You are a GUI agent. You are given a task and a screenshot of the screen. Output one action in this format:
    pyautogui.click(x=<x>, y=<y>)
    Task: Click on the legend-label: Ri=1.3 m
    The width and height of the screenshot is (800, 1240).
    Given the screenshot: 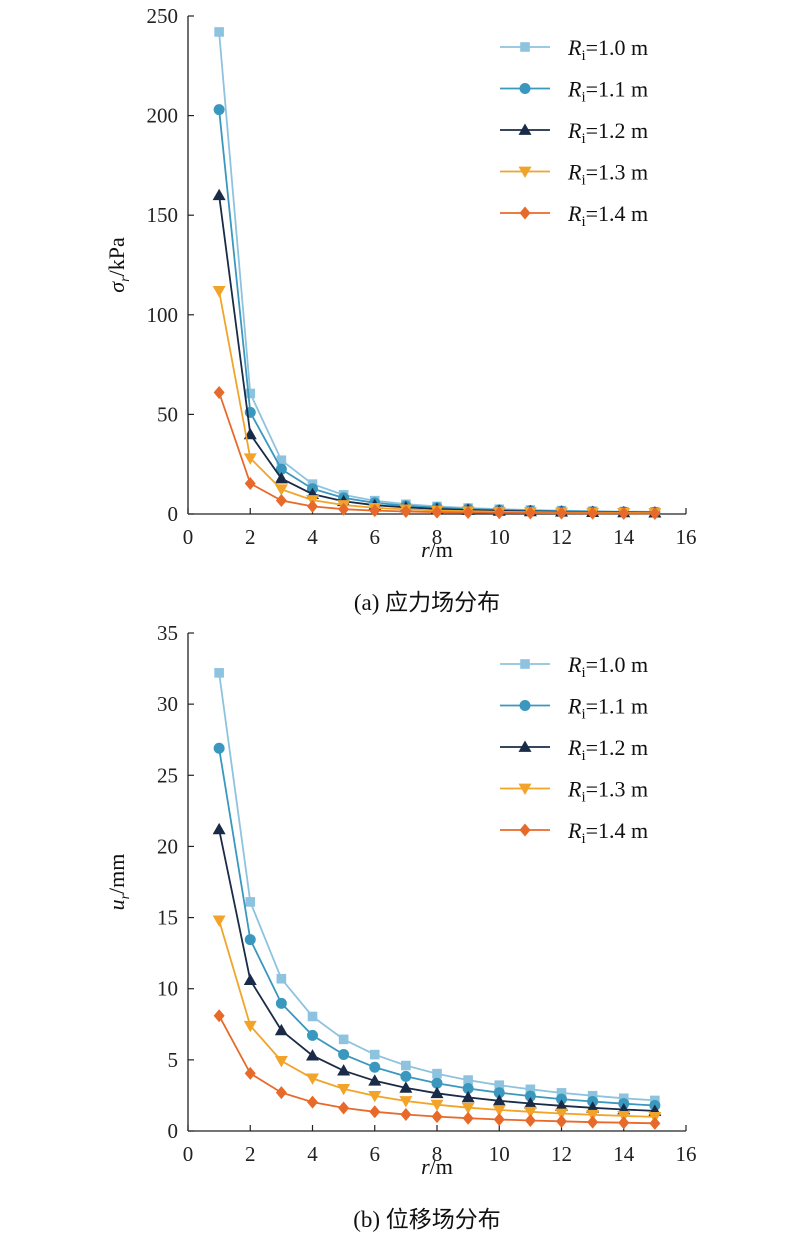 What is the action you would take?
    pyautogui.click(x=607, y=791)
    